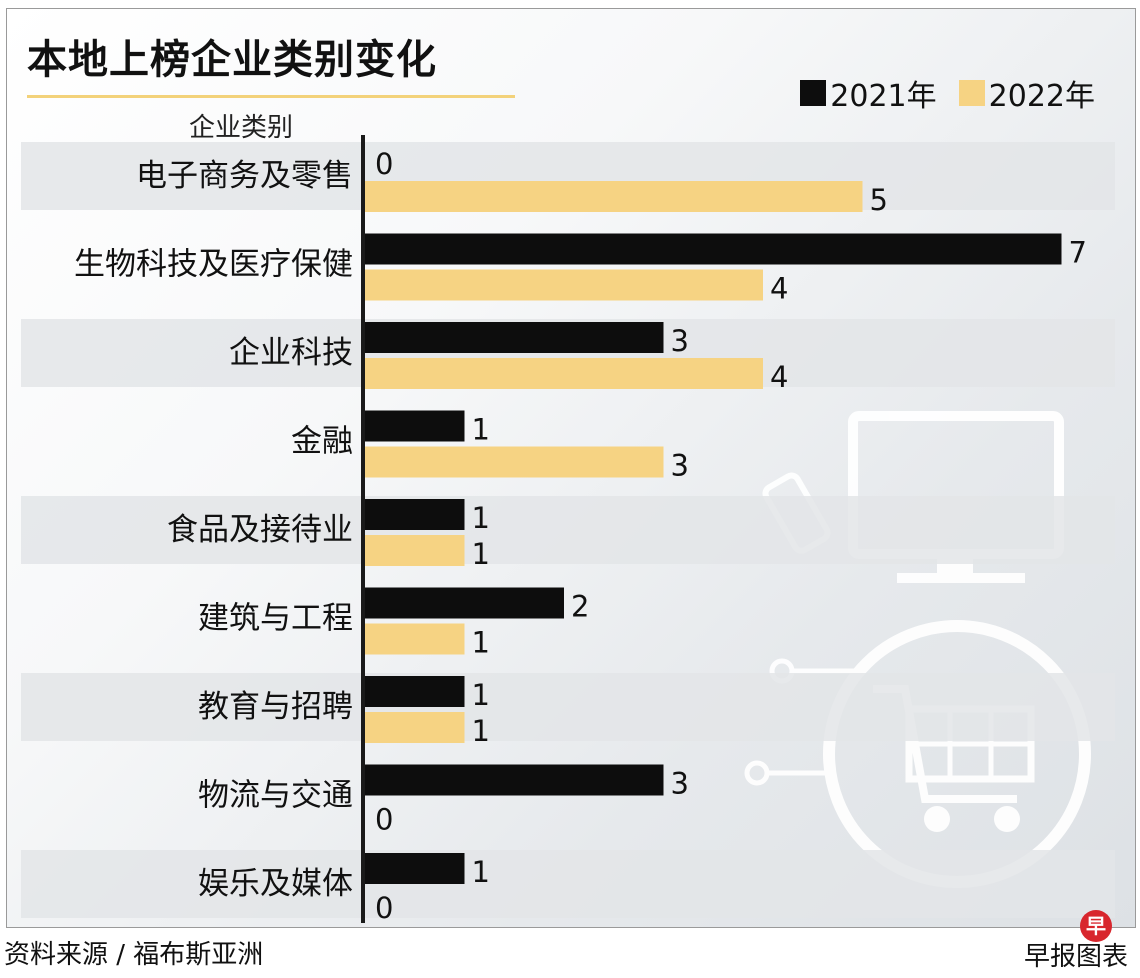  Describe the element at coordinates (260, 530) in the screenshot. I see `category-label: 食品及接待业` at that location.